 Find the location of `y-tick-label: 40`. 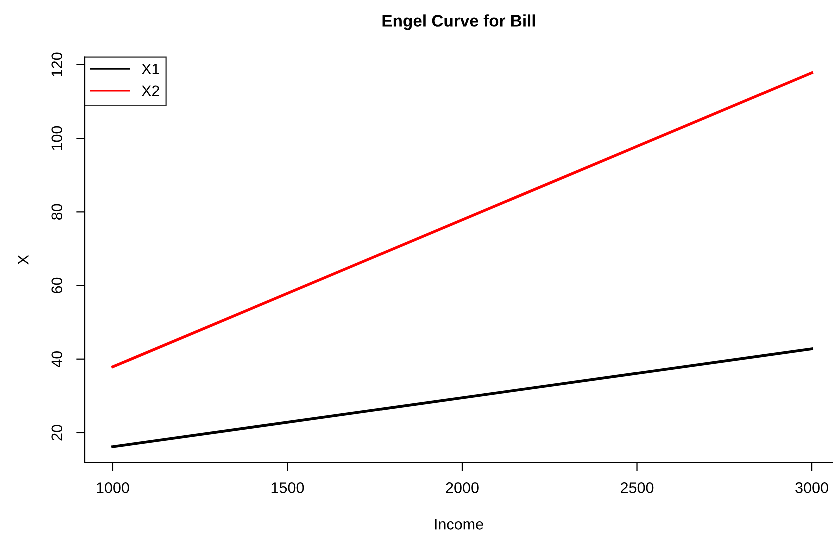

y-tick-label: 40 is located at coordinates (57, 359).